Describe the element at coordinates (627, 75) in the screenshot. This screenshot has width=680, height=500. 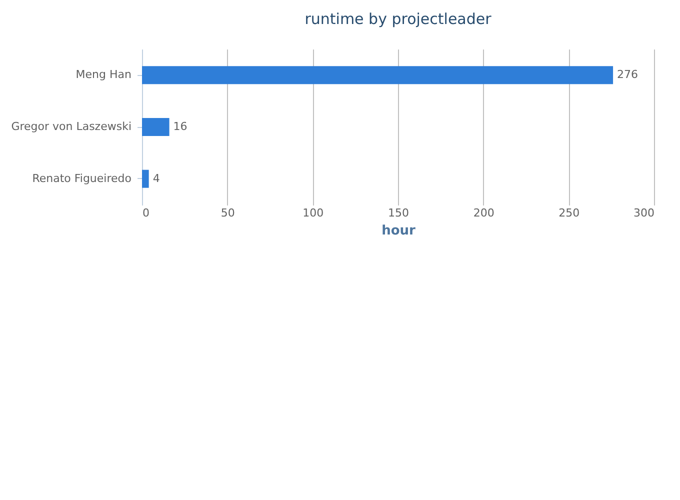
I see `data-label: 276` at that location.